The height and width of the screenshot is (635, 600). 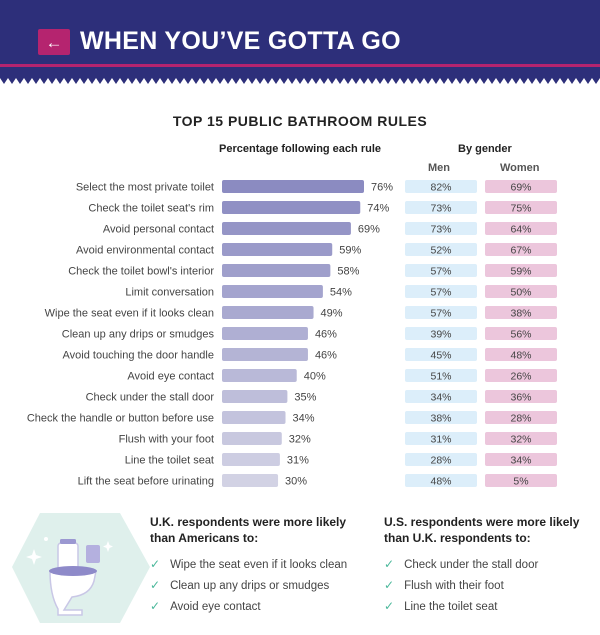 I want to click on list-item-label: Wipe the seat even if it looks clean, so click(x=259, y=565).